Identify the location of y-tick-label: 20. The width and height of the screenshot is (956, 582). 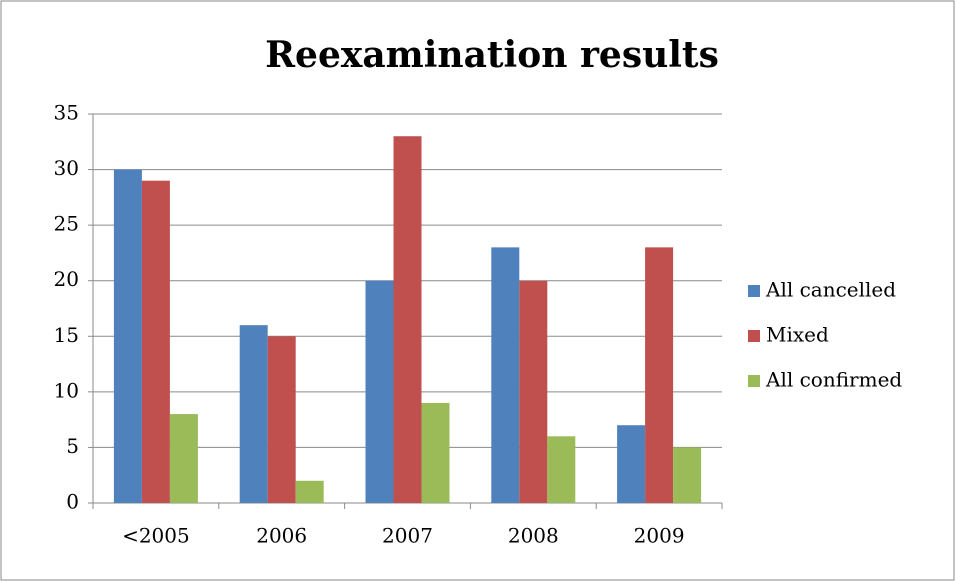
(66, 279).